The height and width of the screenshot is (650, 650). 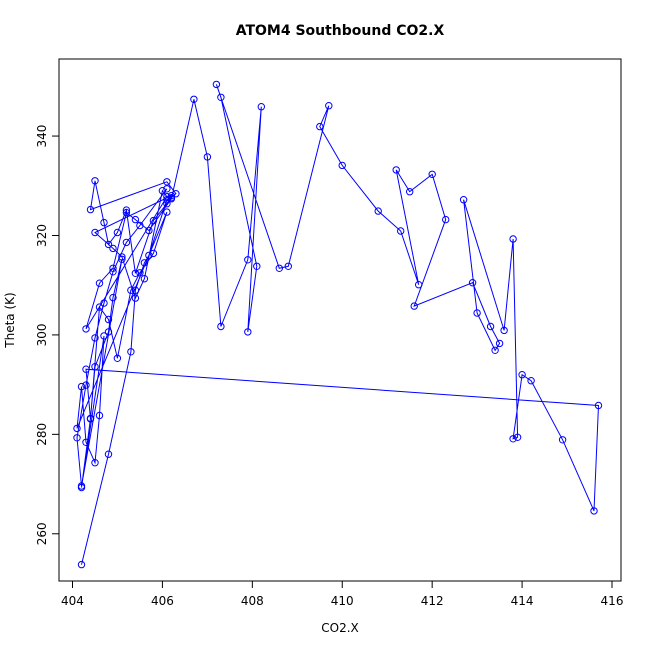 What do you see at coordinates (340, 31) in the screenshot?
I see `chart-title: ATOM4 Southbound CO2.X` at bounding box center [340, 31].